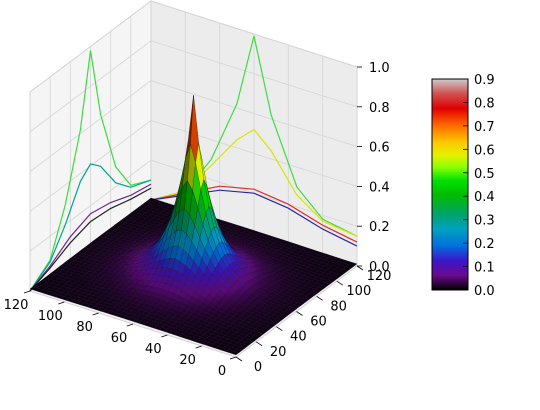 Image resolution: width=540 pixels, height=410 pixels. What do you see at coordinates (479, 186) in the screenshot?
I see `colorbar-ticks: 0.0 0.1 0.2 0.3 0.4 0.5 0.6 0.7 0.8 0.9` at bounding box center [479, 186].